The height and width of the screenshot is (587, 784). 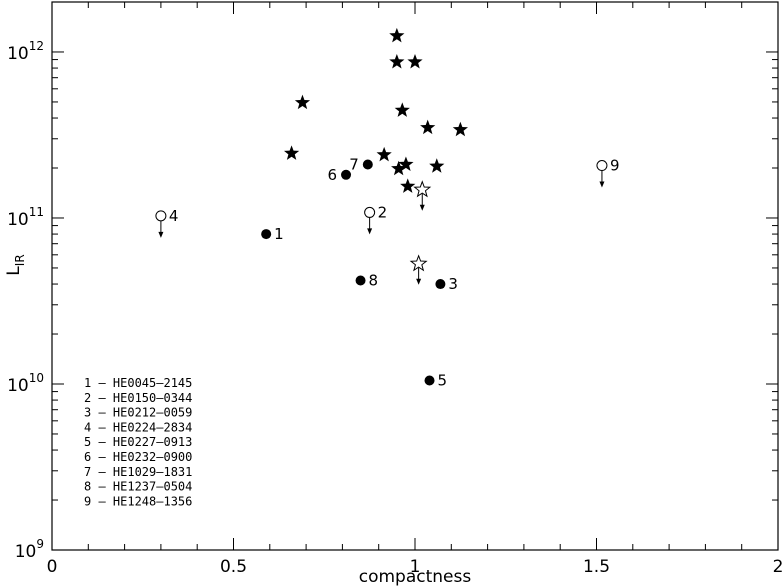 What do you see at coordinates (14, 271) in the screenshot?
I see `y-axis-title-main: L` at bounding box center [14, 271].